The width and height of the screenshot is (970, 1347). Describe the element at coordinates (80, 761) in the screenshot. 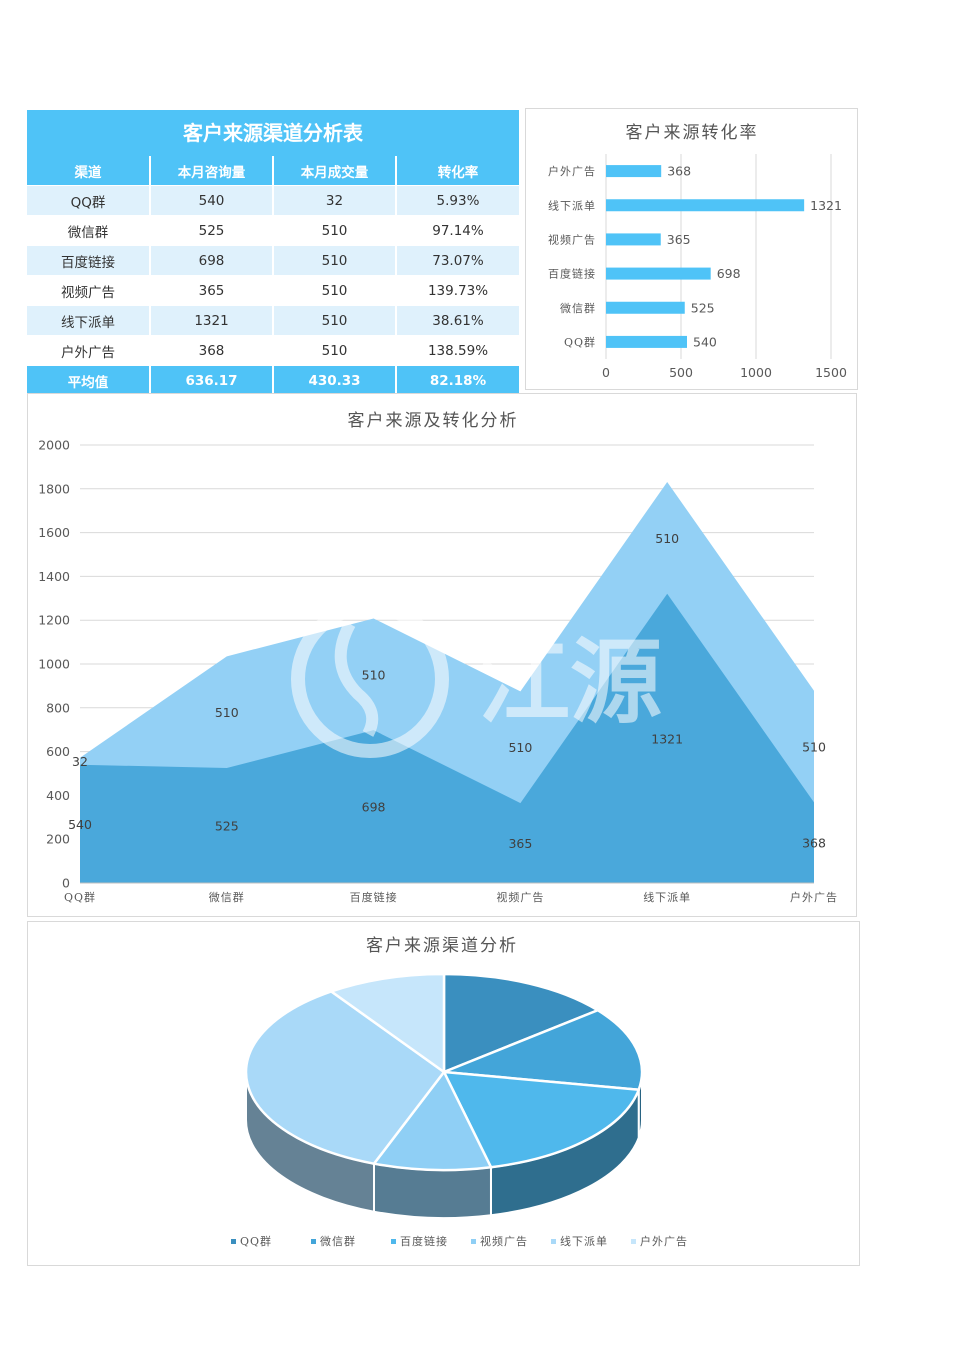

I see `area-data-label-deals: 32` at that location.